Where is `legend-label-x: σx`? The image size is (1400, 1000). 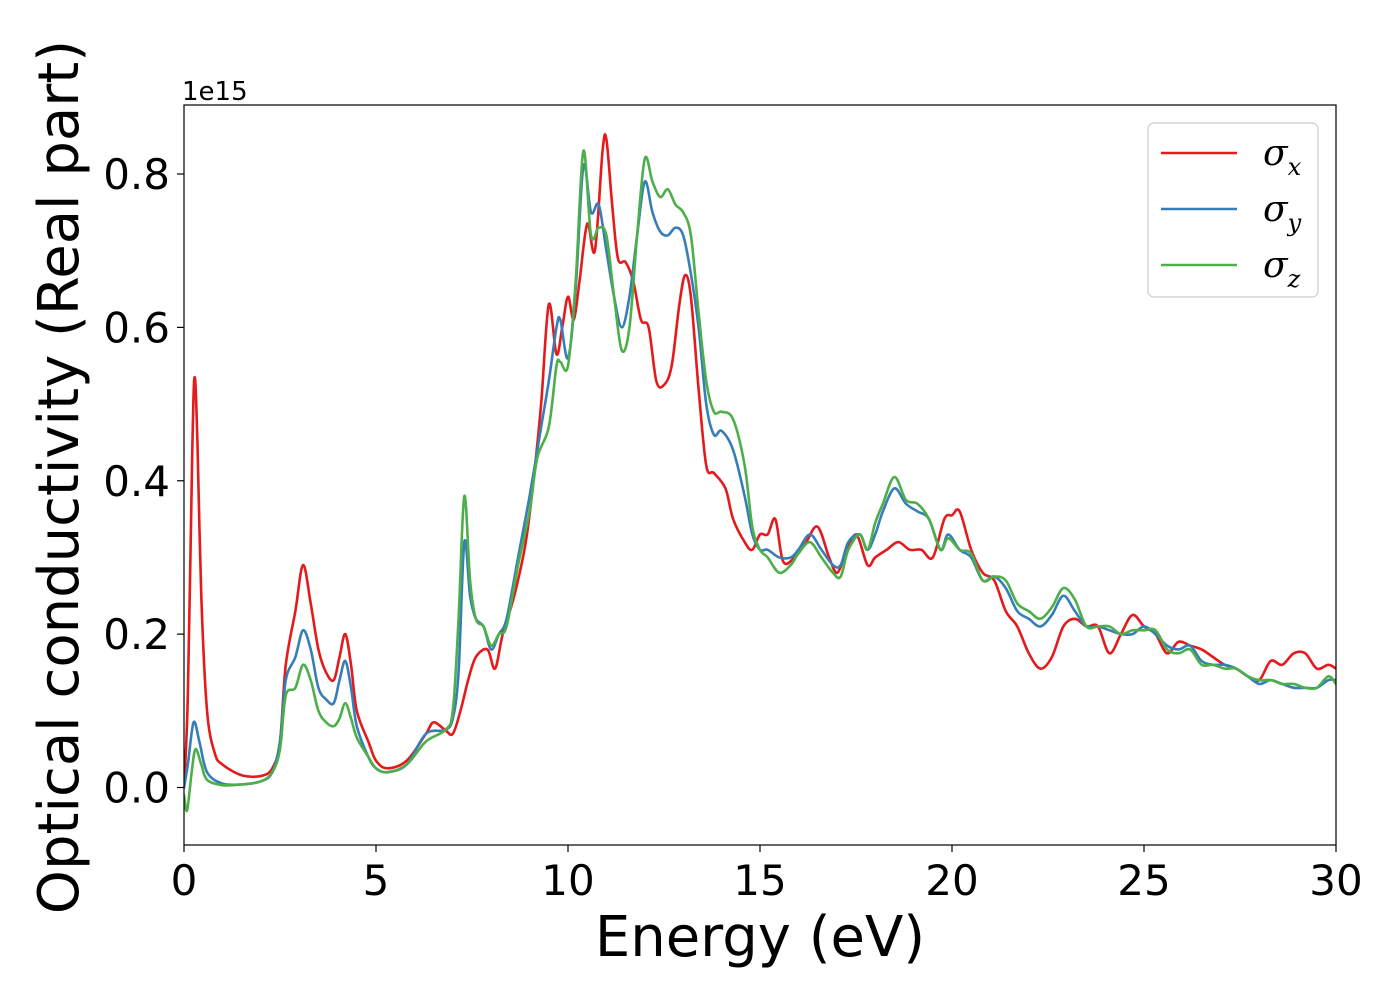
legend-label-x: σx is located at coordinates (1282, 157).